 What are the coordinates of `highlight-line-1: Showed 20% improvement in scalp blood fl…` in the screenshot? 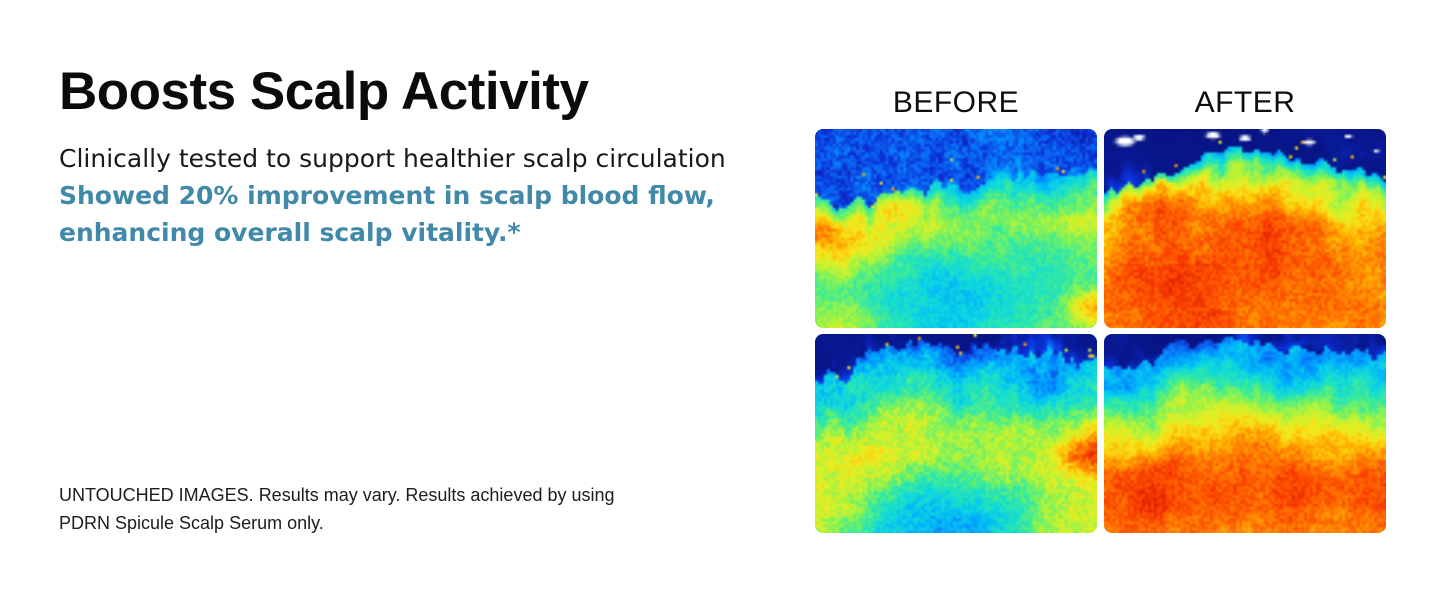 It's located at (387, 195).